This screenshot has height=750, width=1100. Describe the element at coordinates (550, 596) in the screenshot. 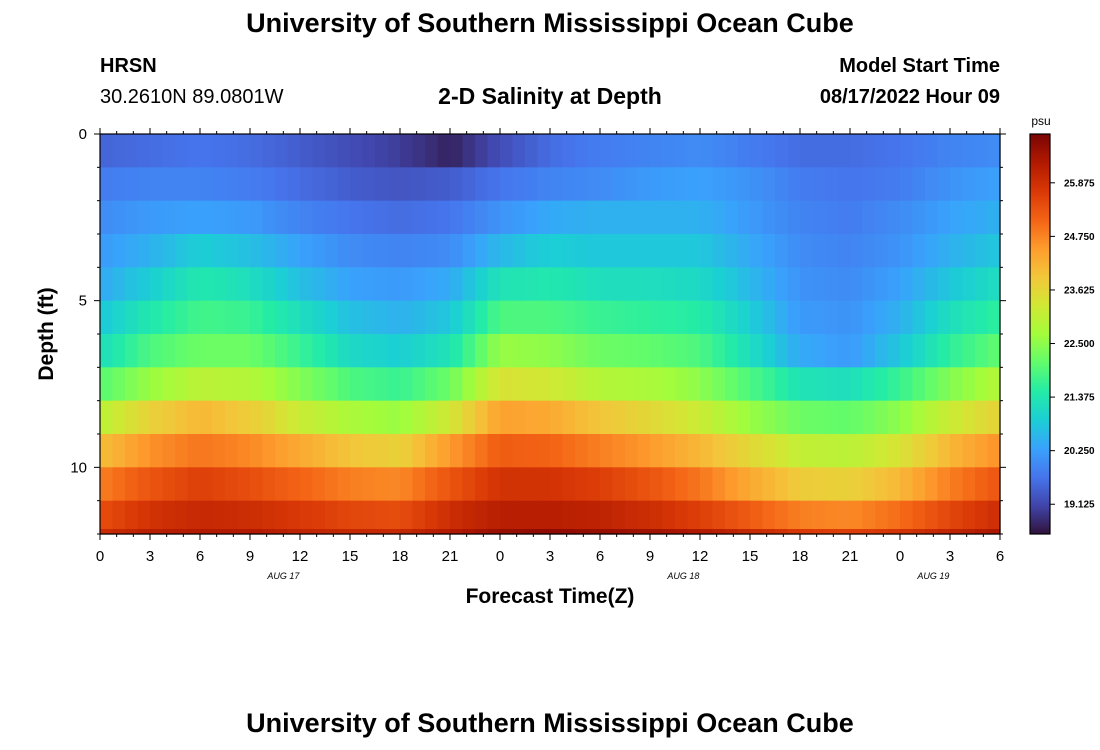

I see `x-axis-label: Forecast Time(Z)` at that location.